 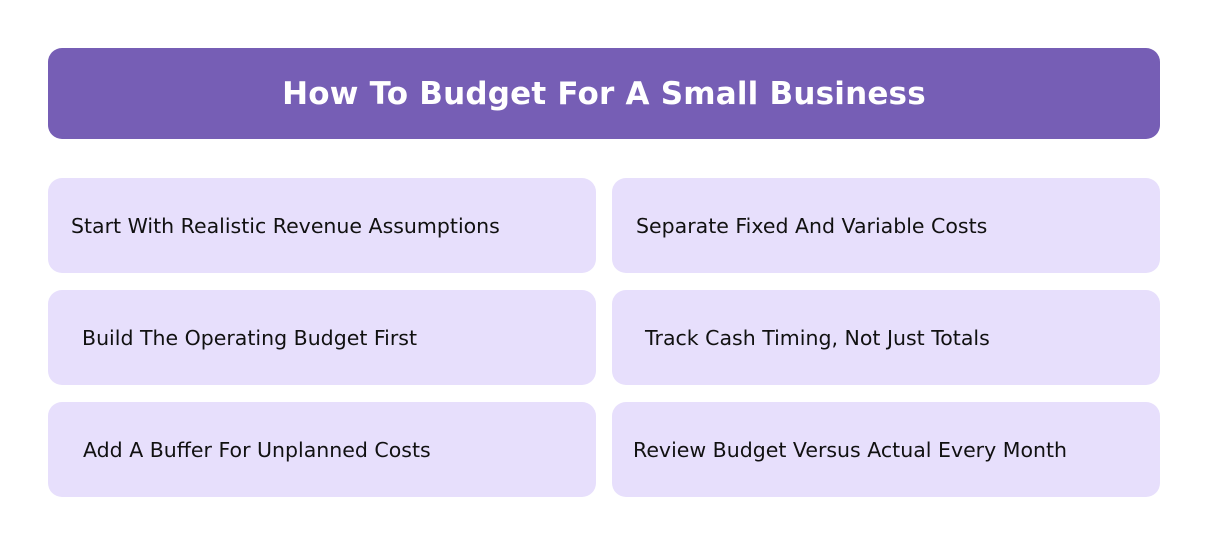 I want to click on step-card: Track Cash Timing, Not Just Totals, so click(x=886, y=337).